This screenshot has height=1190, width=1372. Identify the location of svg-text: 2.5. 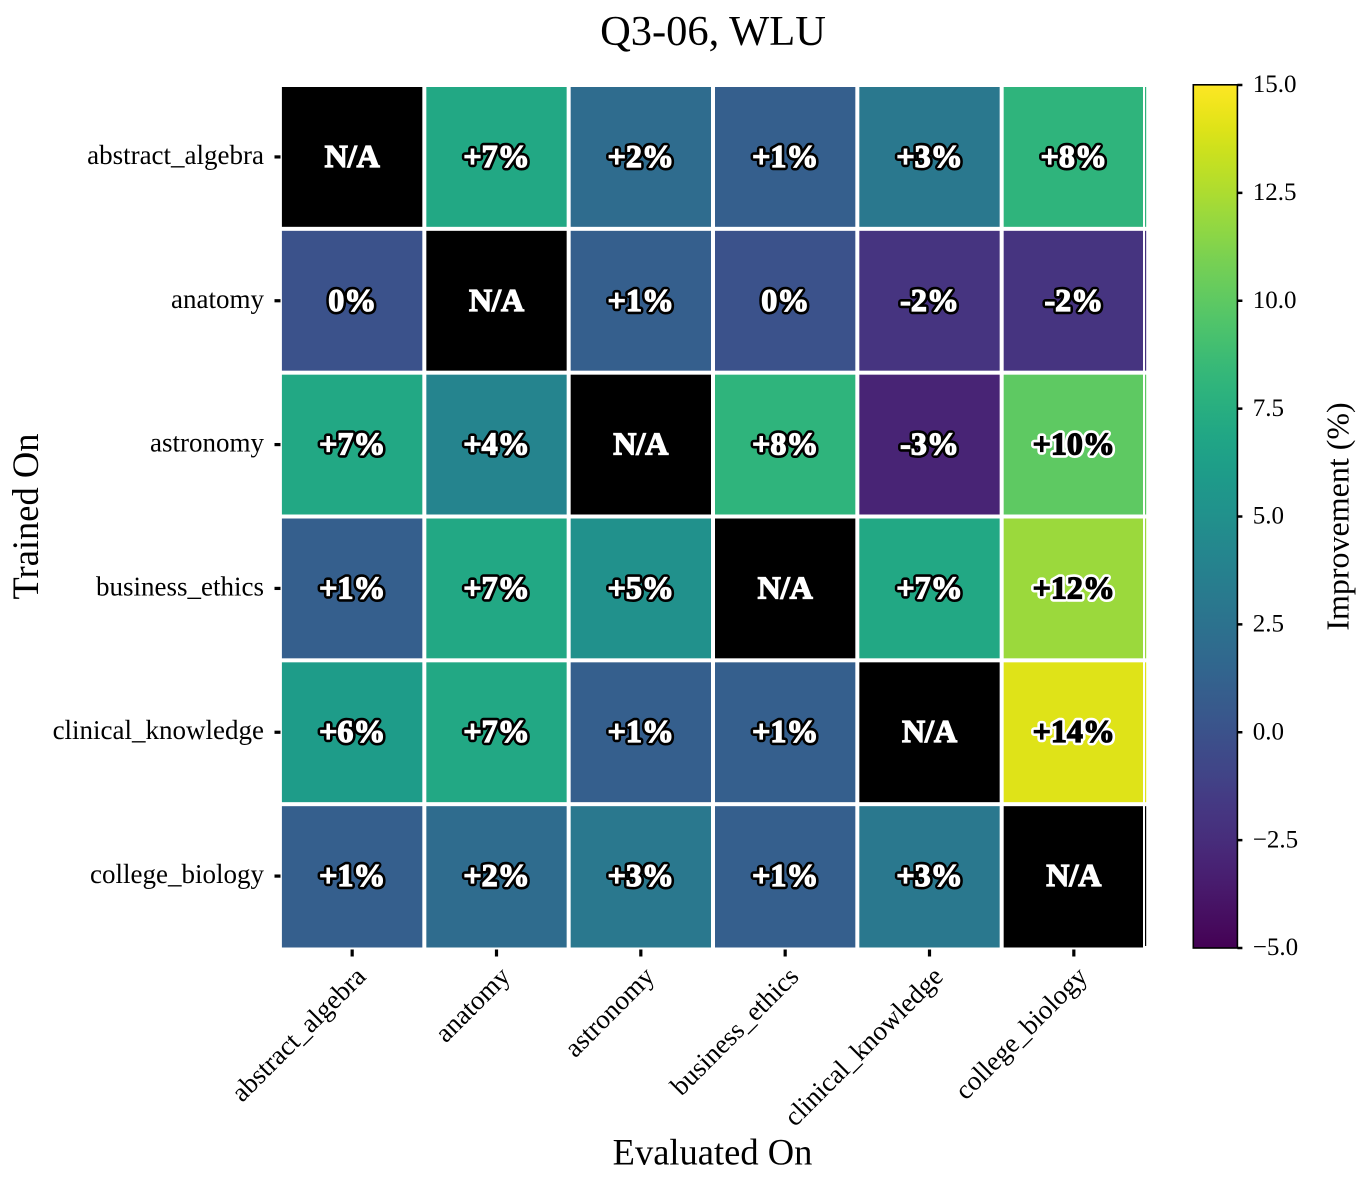
(1268, 624).